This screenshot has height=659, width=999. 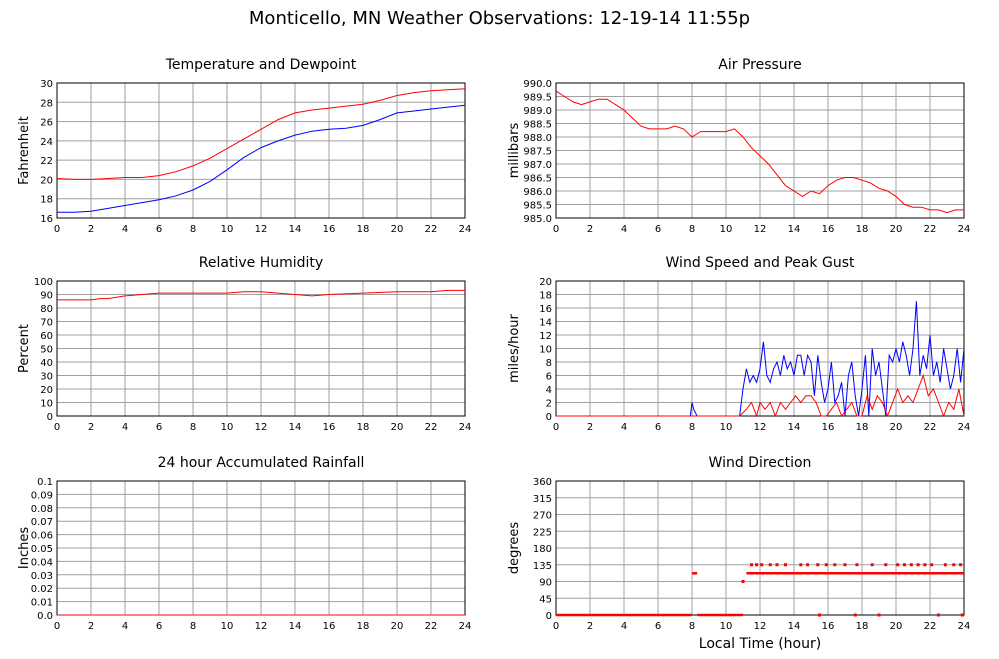 I want to click on y-tick-label: 0.09, so click(x=42, y=495).